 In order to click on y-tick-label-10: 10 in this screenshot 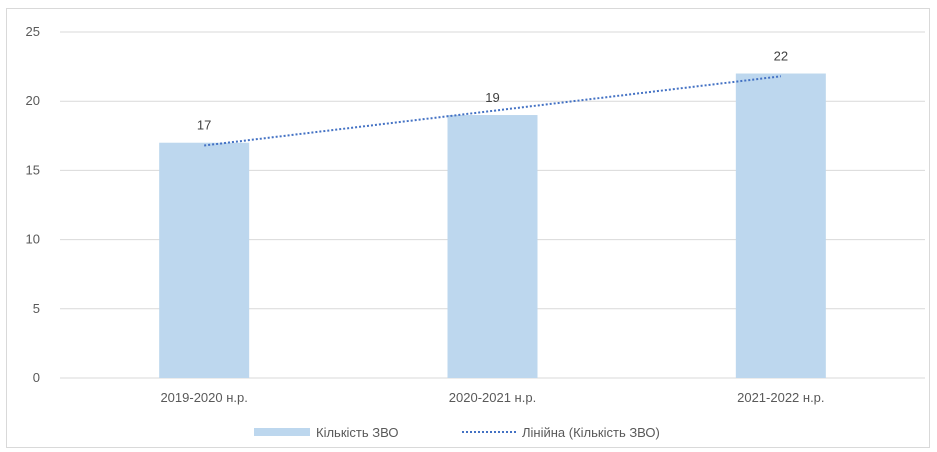, I will do `click(33, 239)`.